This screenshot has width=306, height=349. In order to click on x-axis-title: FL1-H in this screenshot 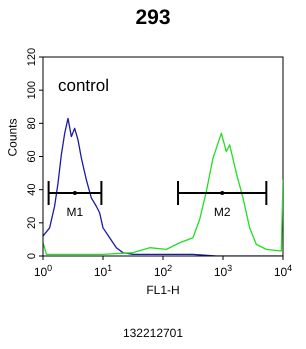, I will do `click(163, 290)`.